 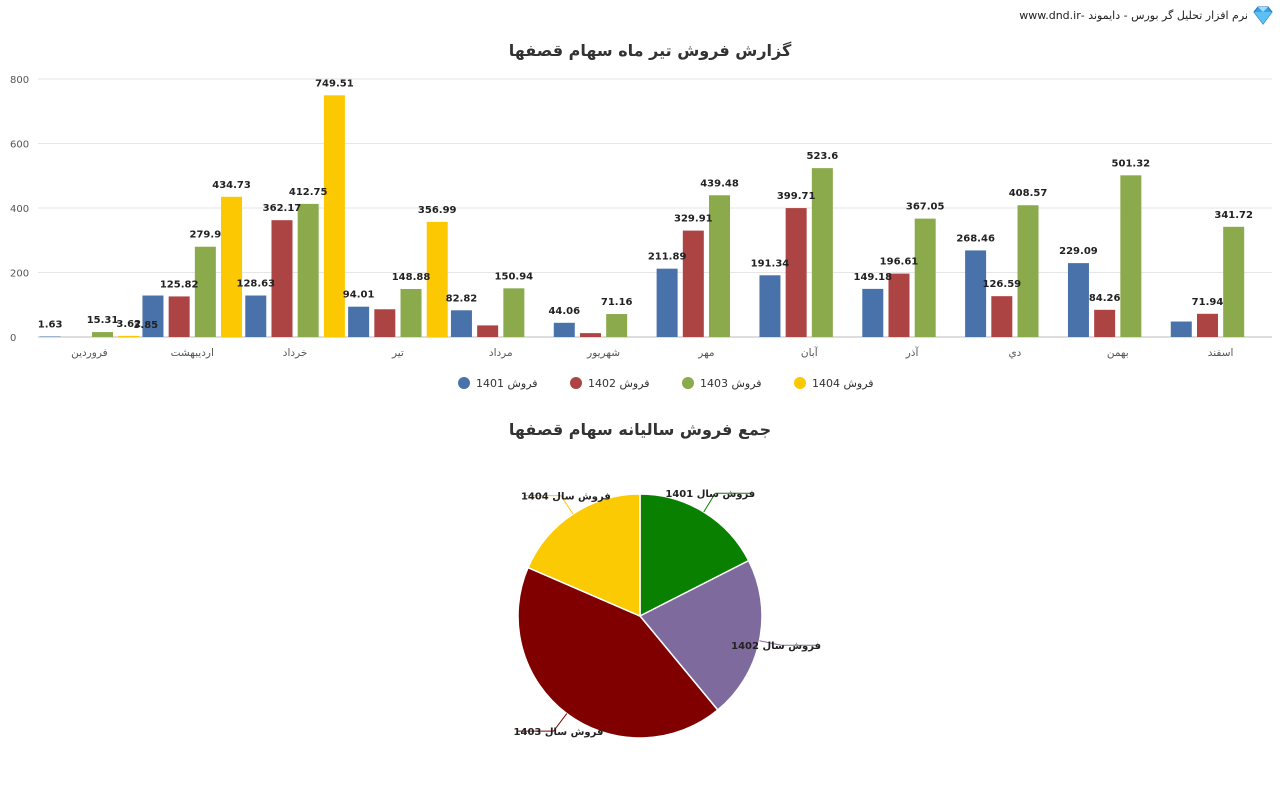 I want to click on x-tick-label: مرداد, so click(x=501, y=353).